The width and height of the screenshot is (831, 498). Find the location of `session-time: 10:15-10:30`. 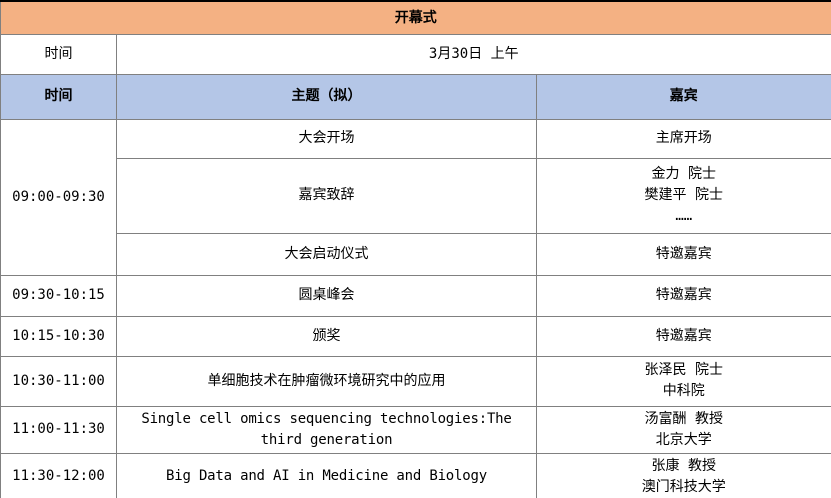

session-time: 10:15-10:30 is located at coordinates (58, 336).